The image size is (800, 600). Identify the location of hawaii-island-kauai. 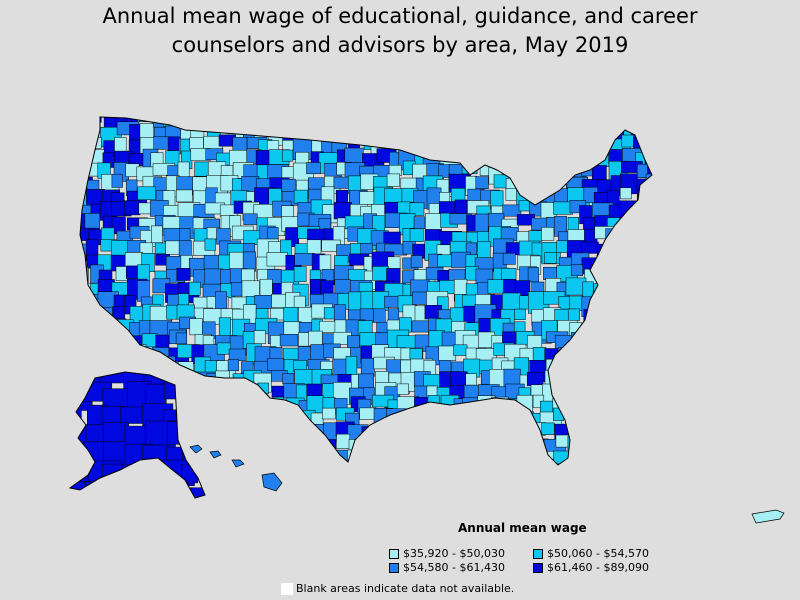
(196, 449).